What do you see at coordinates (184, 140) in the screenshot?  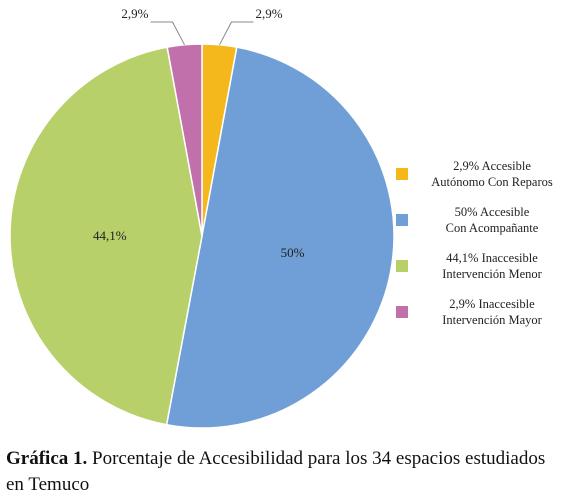 I see `slice-inaccesible-mayor` at bounding box center [184, 140].